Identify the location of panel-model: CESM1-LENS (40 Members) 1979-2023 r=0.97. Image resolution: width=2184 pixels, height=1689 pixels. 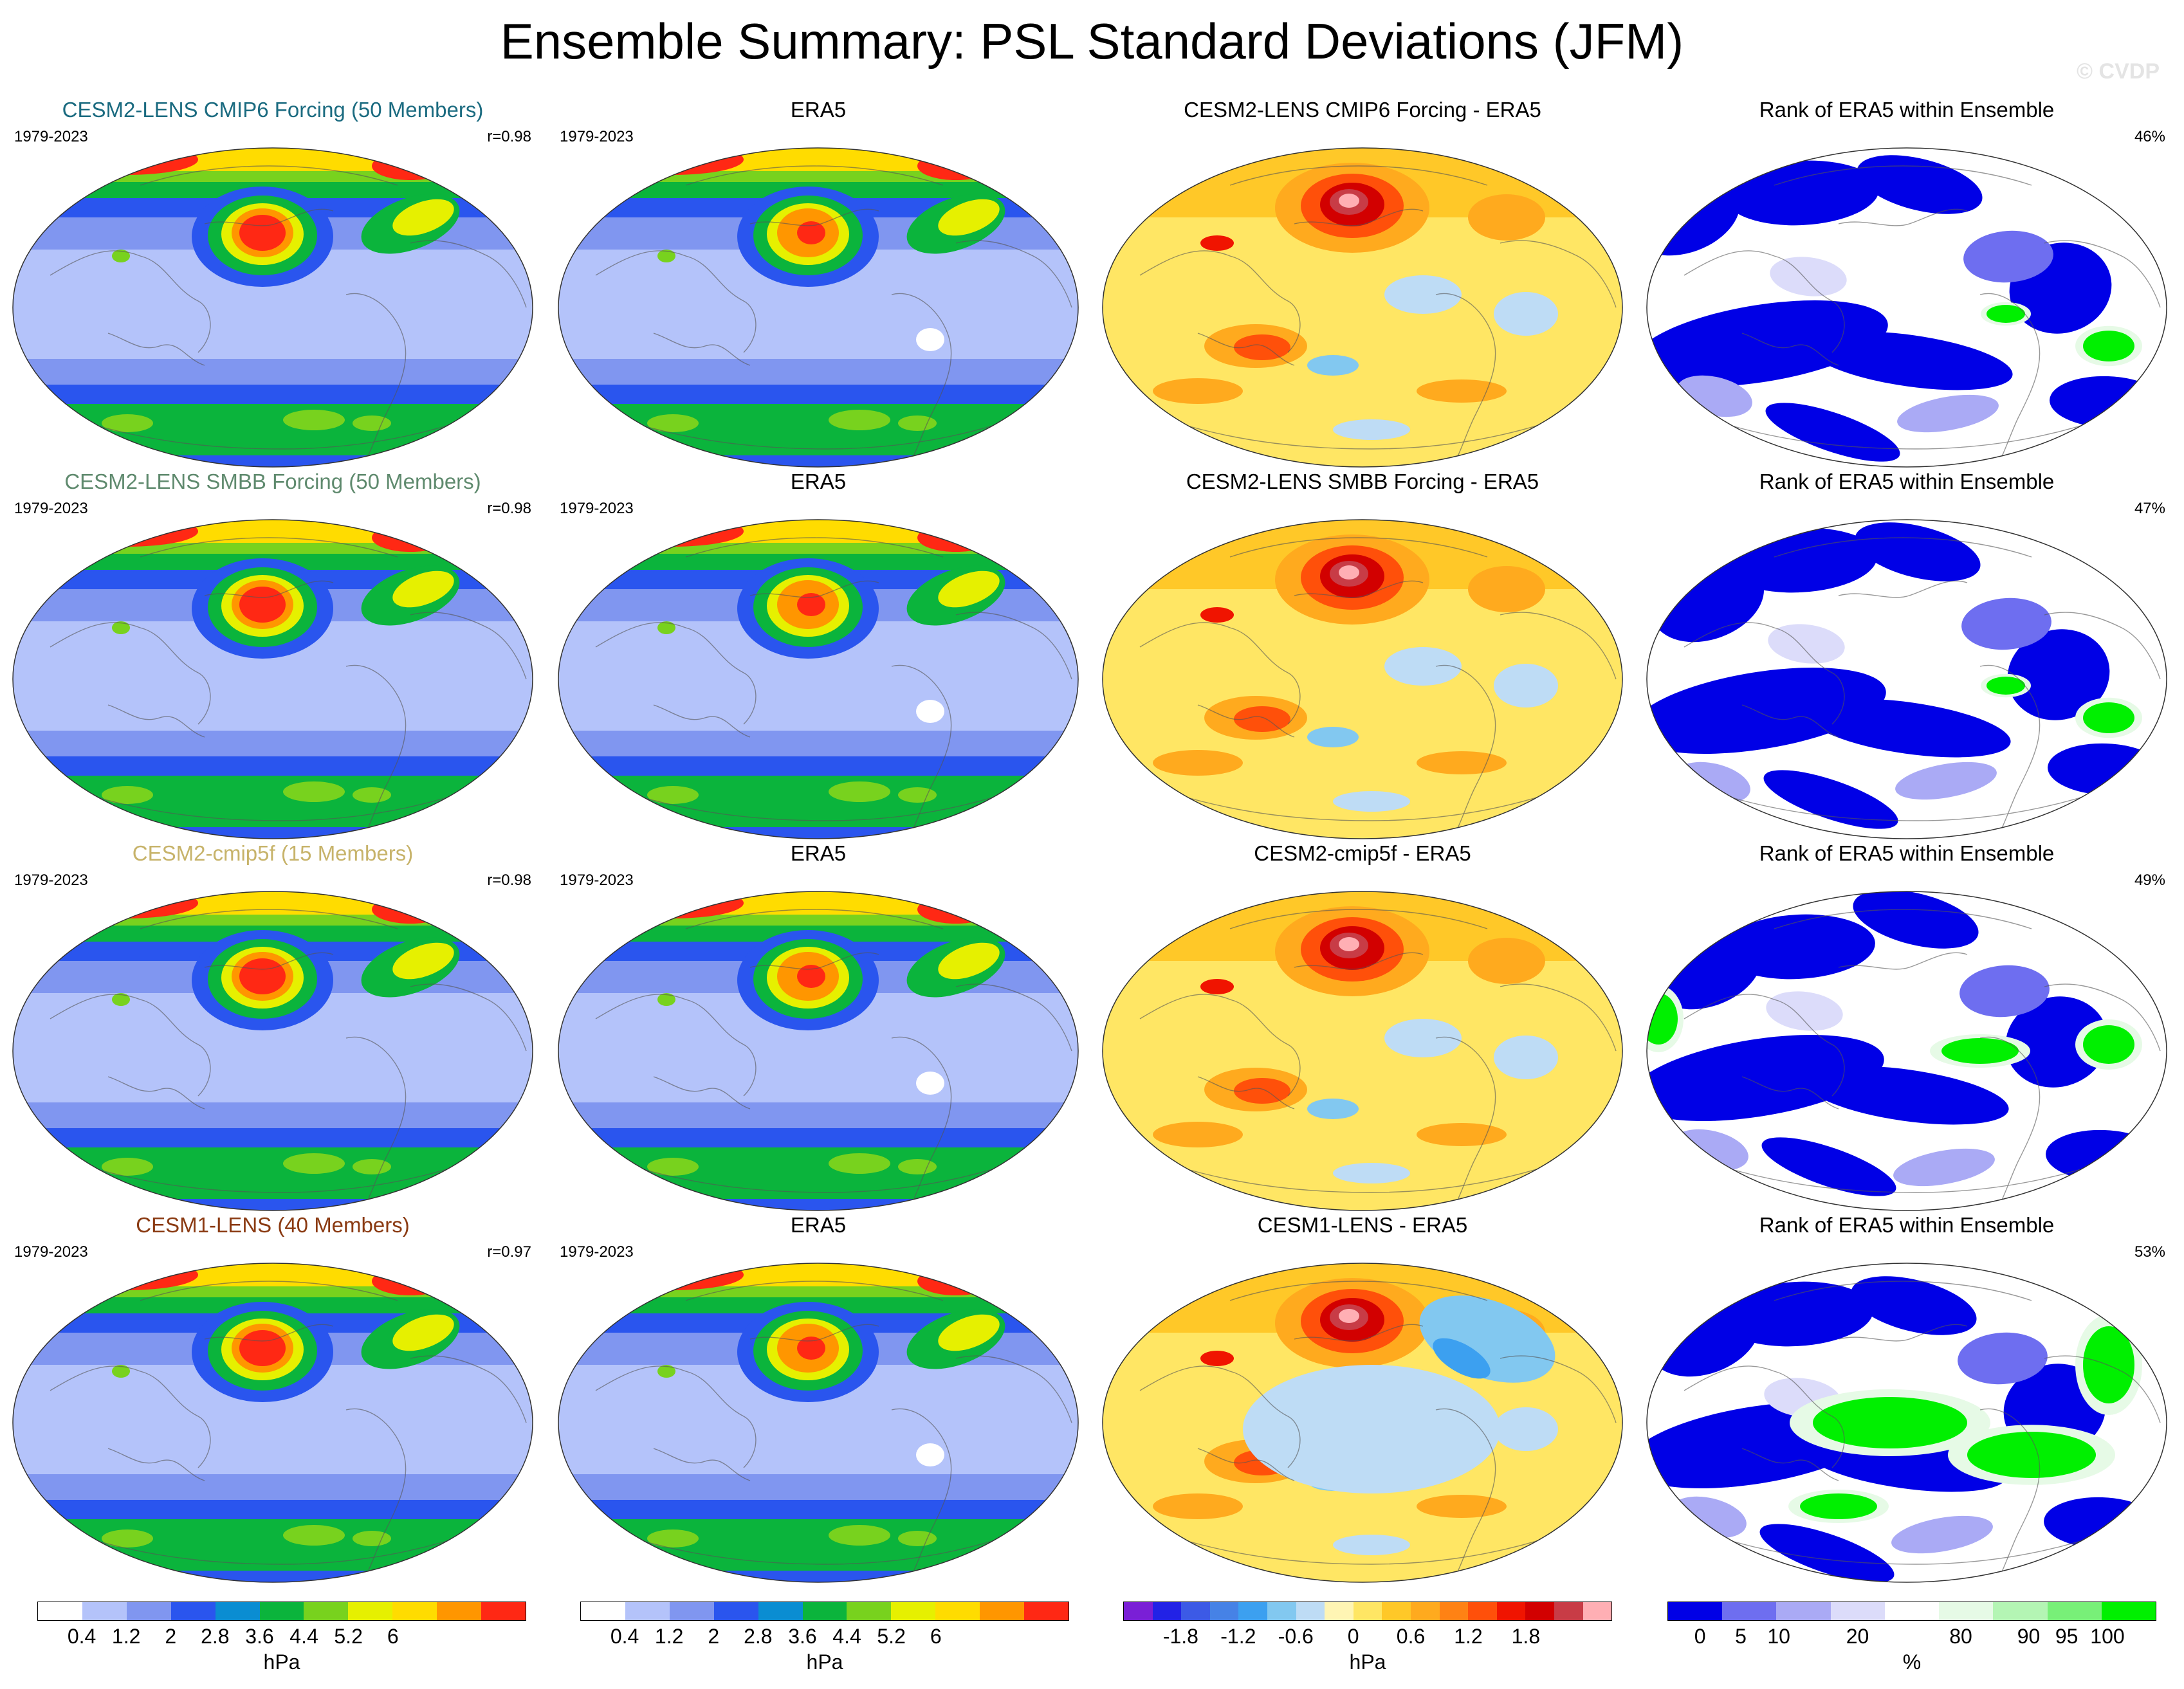
(273, 1398).